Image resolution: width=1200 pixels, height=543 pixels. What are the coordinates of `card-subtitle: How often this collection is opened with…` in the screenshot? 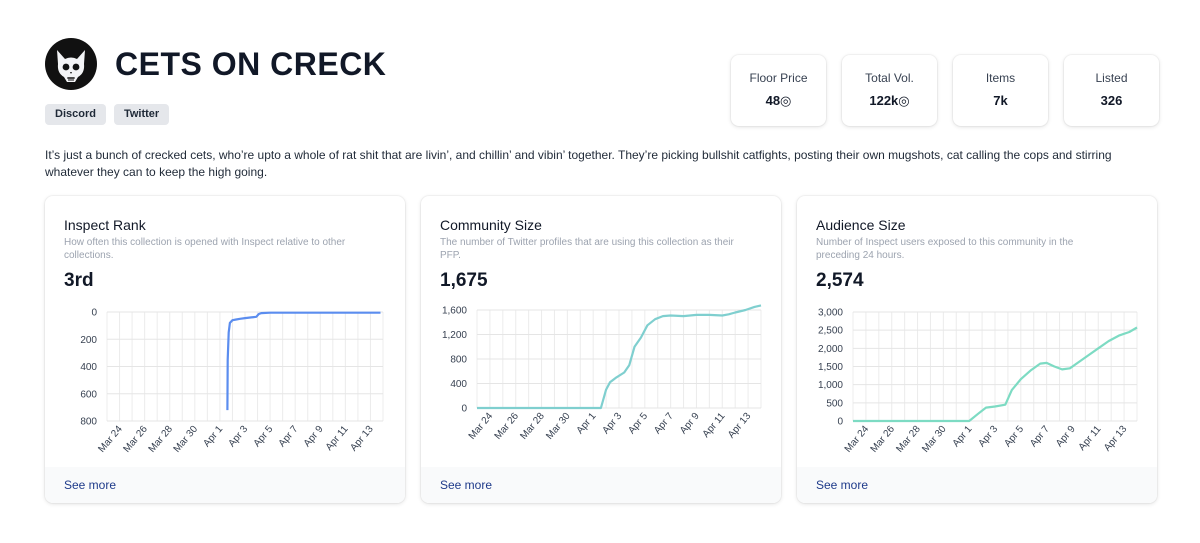 It's located at (205, 249).